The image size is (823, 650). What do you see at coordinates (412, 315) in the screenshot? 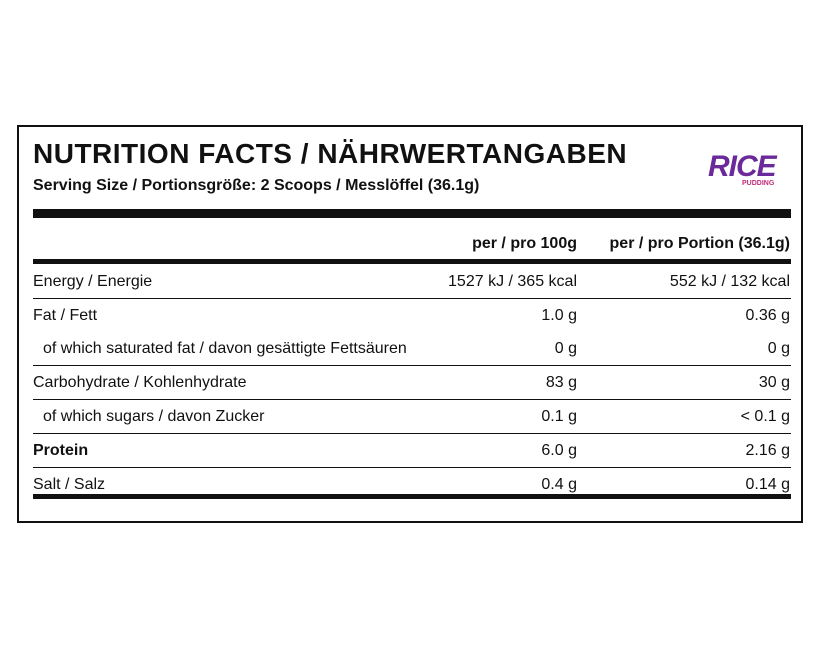
I see `row: Fat / Fett 1.0 g 0.36 g` at bounding box center [412, 315].